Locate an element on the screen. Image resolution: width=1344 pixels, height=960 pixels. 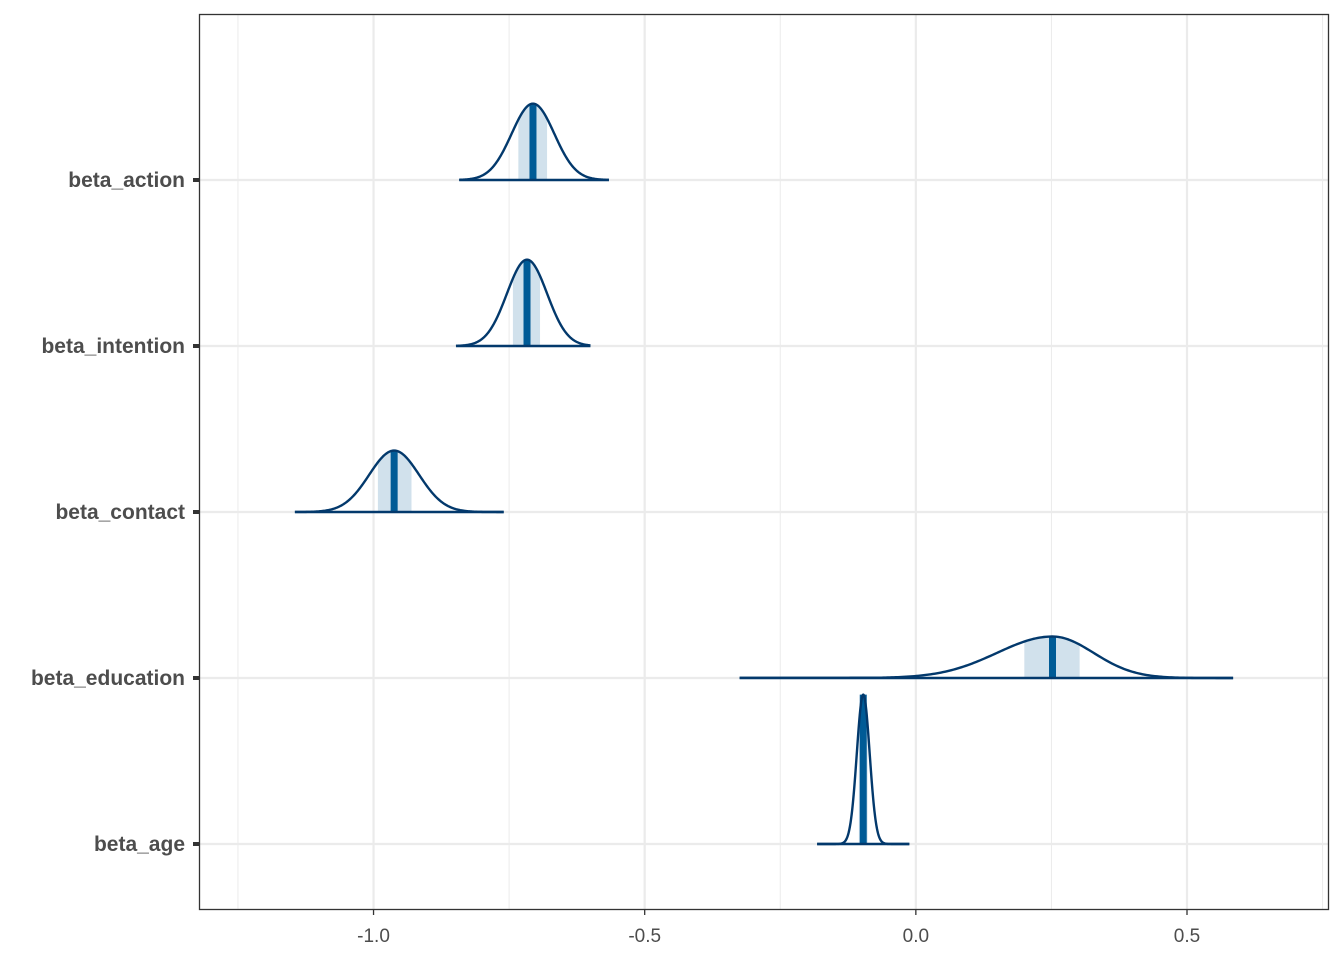
density-beta_education is located at coordinates (986, 657).